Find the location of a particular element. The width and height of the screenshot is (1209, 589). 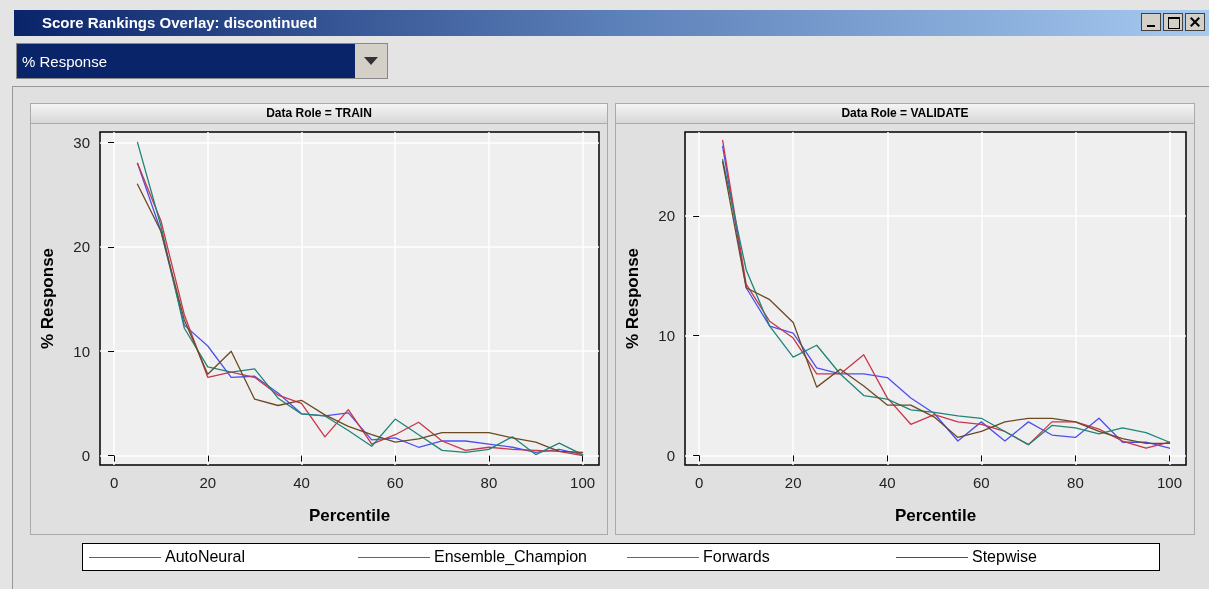

legend-label: Forwards is located at coordinates (736, 557).